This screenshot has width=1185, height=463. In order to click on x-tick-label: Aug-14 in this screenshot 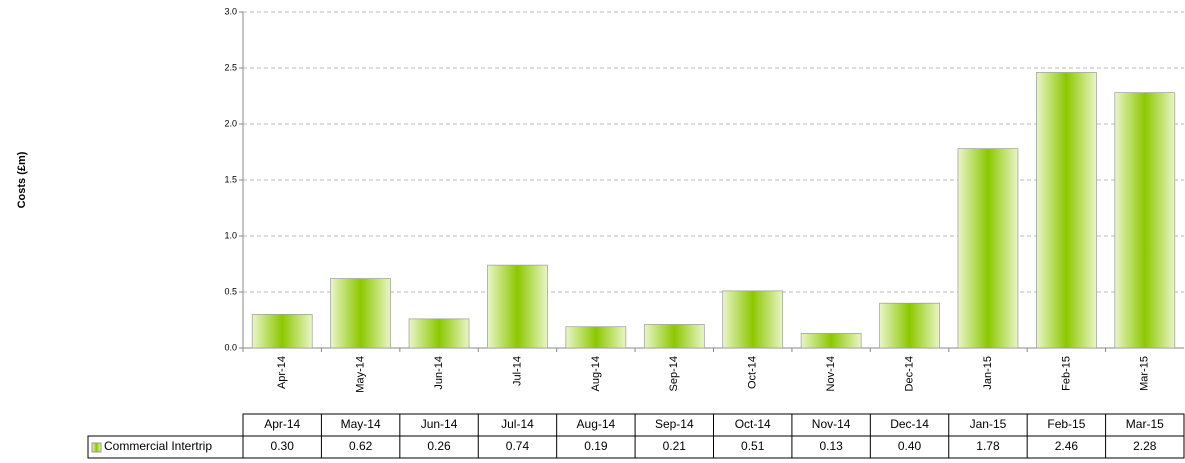, I will do `click(596, 373)`.